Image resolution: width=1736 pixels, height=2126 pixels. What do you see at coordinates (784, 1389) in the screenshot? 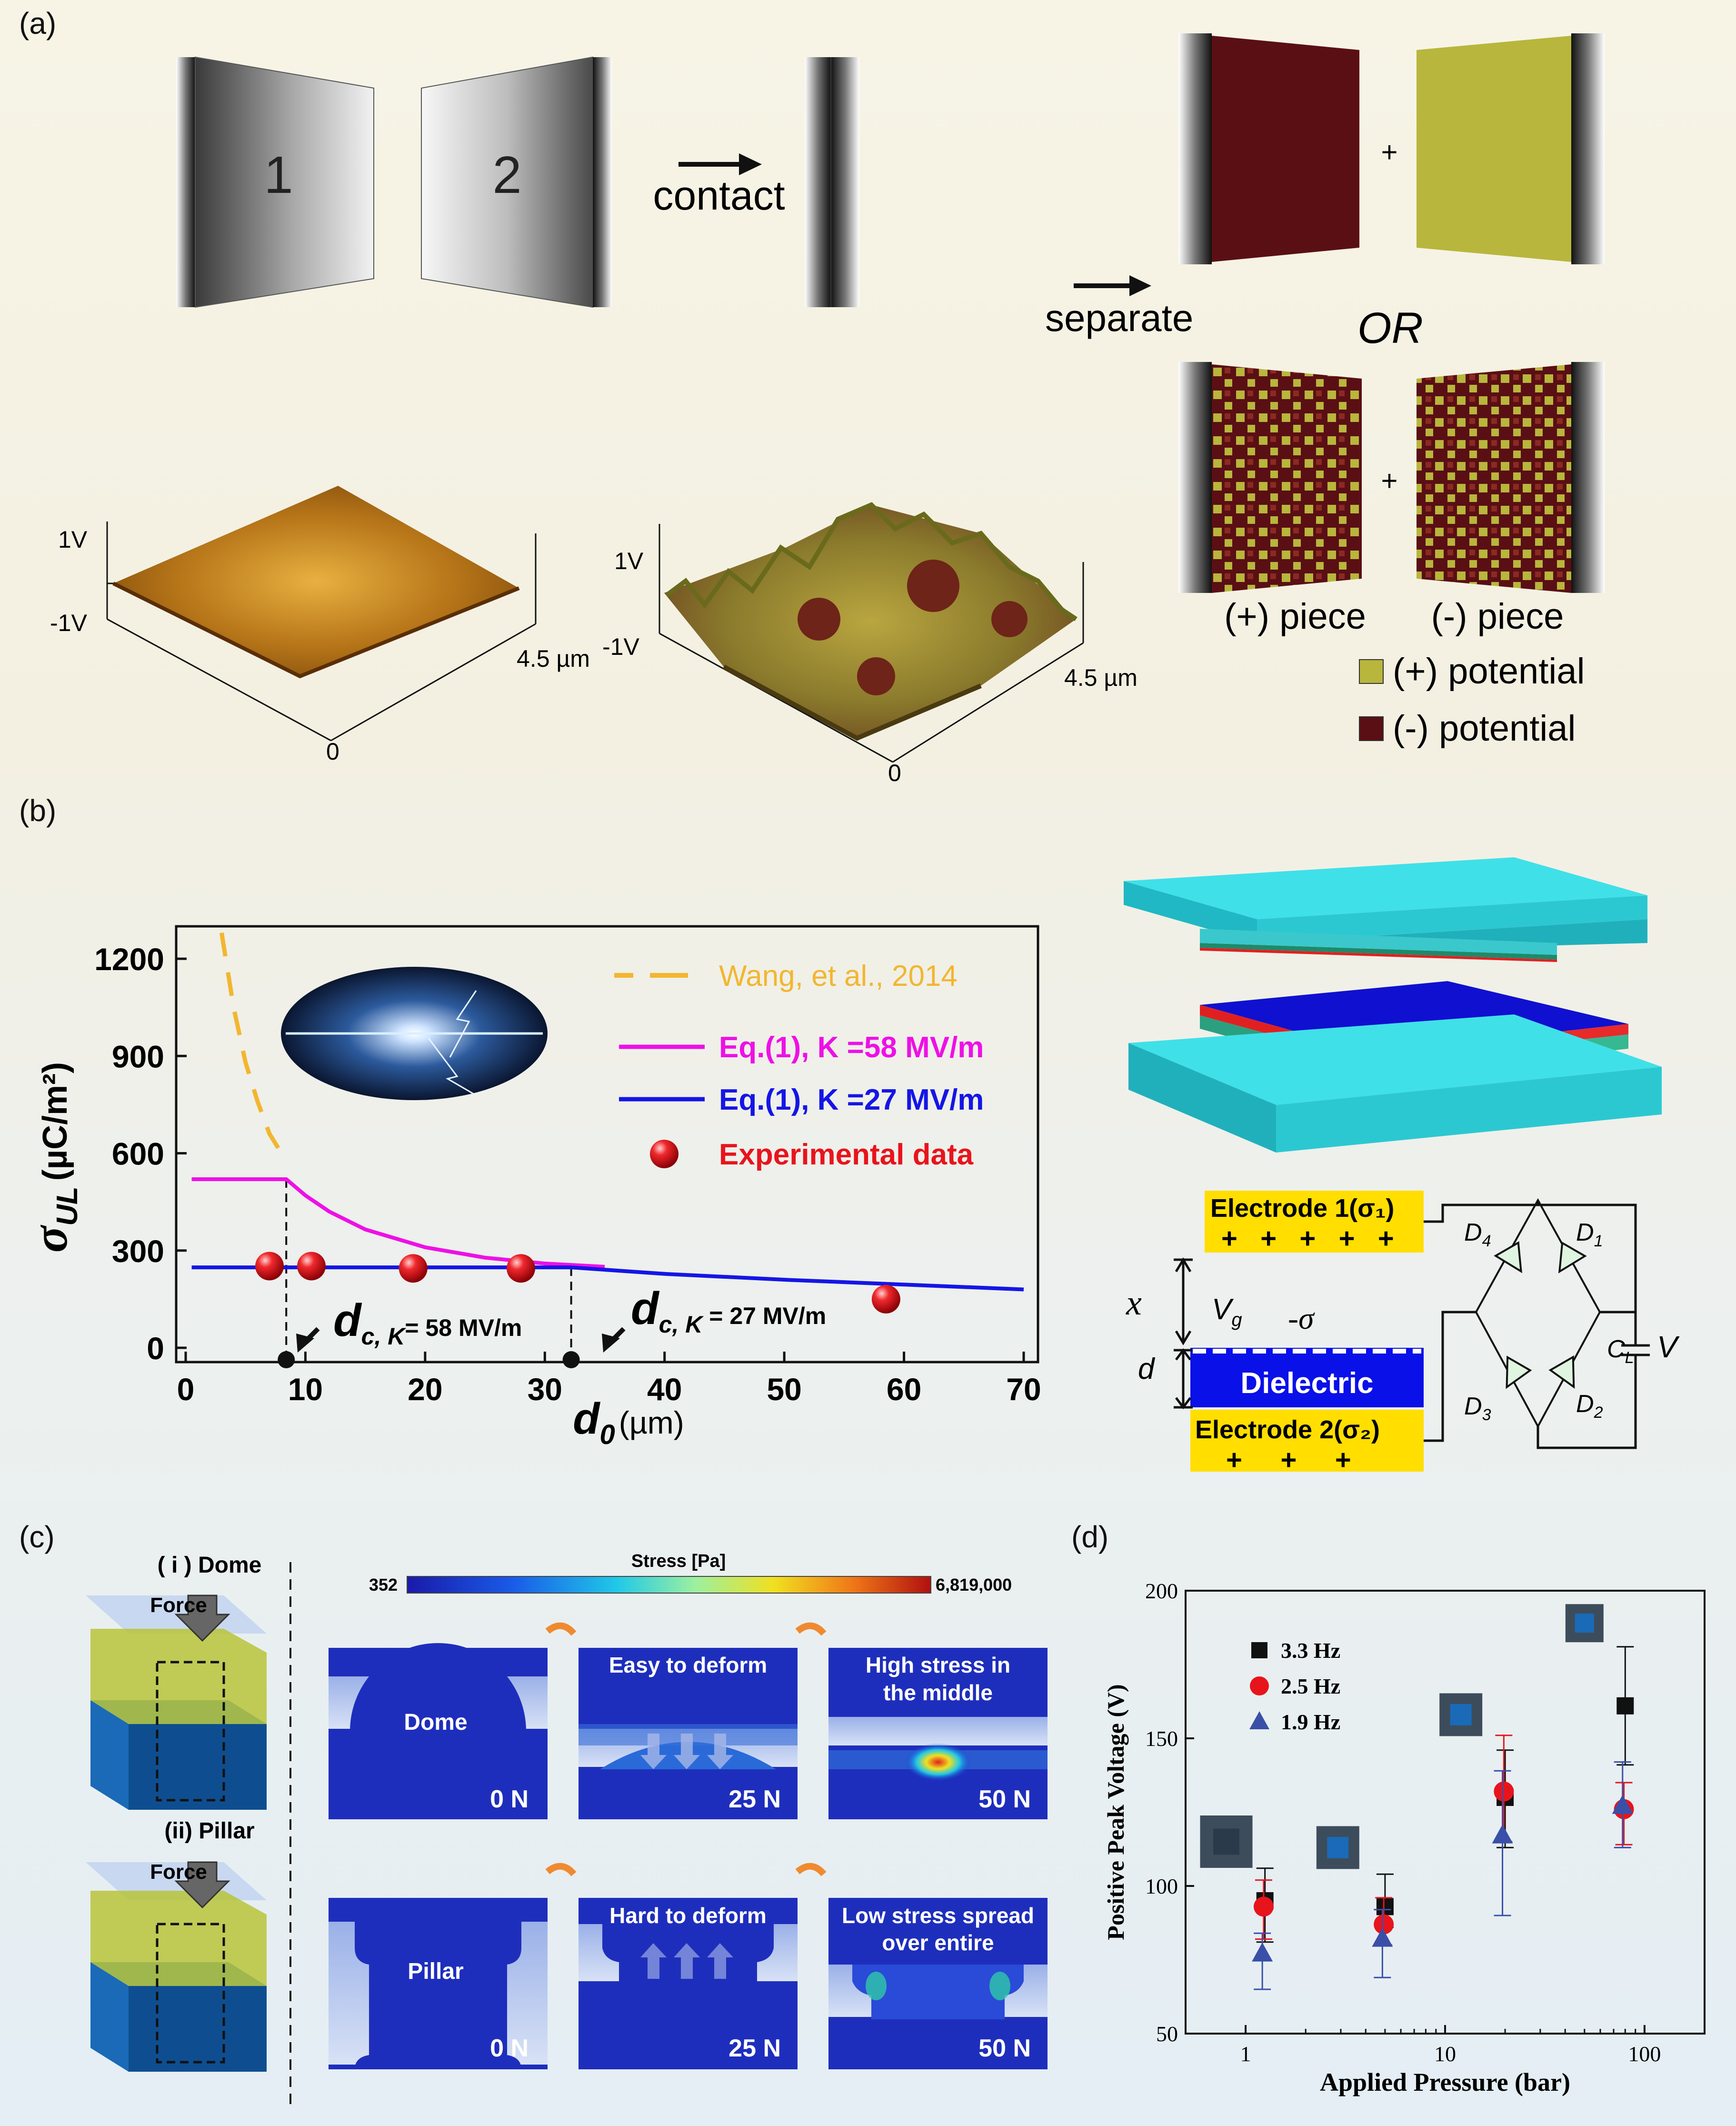
I see `x-tick-label: 50` at bounding box center [784, 1389].